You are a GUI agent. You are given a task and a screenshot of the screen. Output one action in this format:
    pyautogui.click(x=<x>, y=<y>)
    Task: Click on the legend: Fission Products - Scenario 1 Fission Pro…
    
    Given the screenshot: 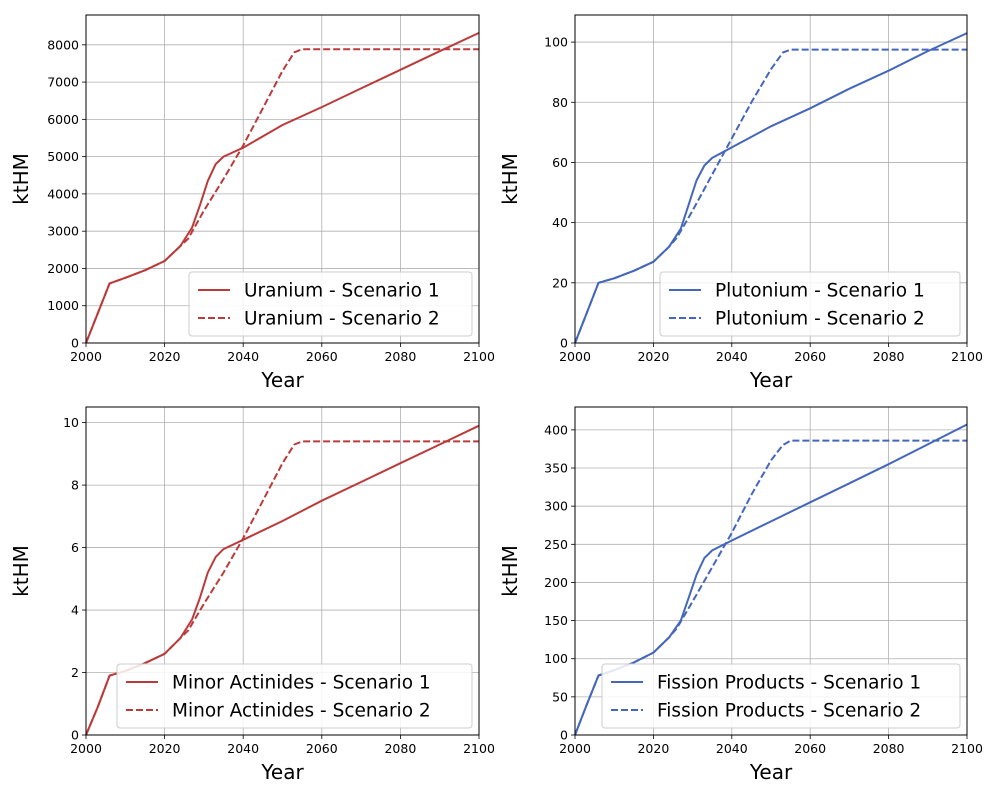 What is the action you would take?
    pyautogui.click(x=781, y=696)
    